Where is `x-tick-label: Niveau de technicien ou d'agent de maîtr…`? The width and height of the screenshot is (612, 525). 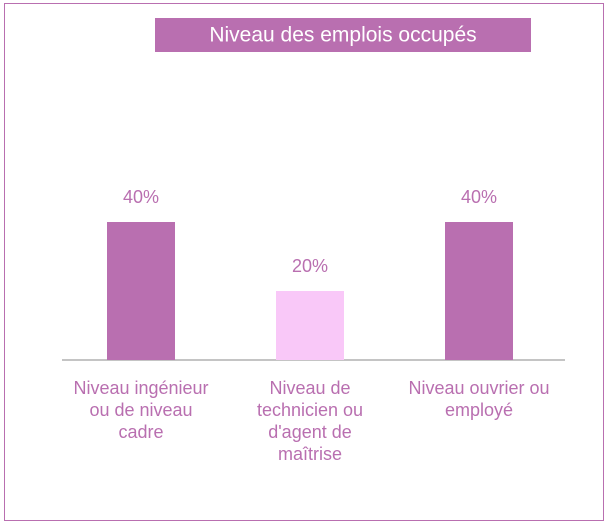 x-tick-label: Niveau de technicien ou d'agent de maîtr… is located at coordinates (310, 421).